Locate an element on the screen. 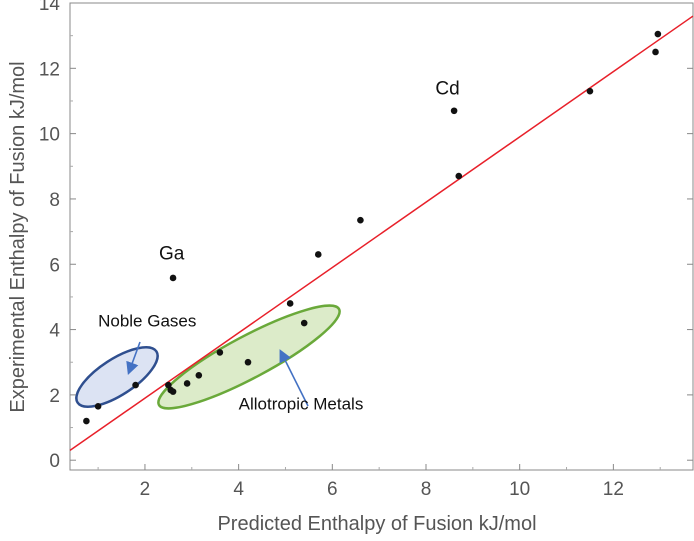 The width and height of the screenshot is (694, 541). annotation-arrows is located at coordinates (217, 374).